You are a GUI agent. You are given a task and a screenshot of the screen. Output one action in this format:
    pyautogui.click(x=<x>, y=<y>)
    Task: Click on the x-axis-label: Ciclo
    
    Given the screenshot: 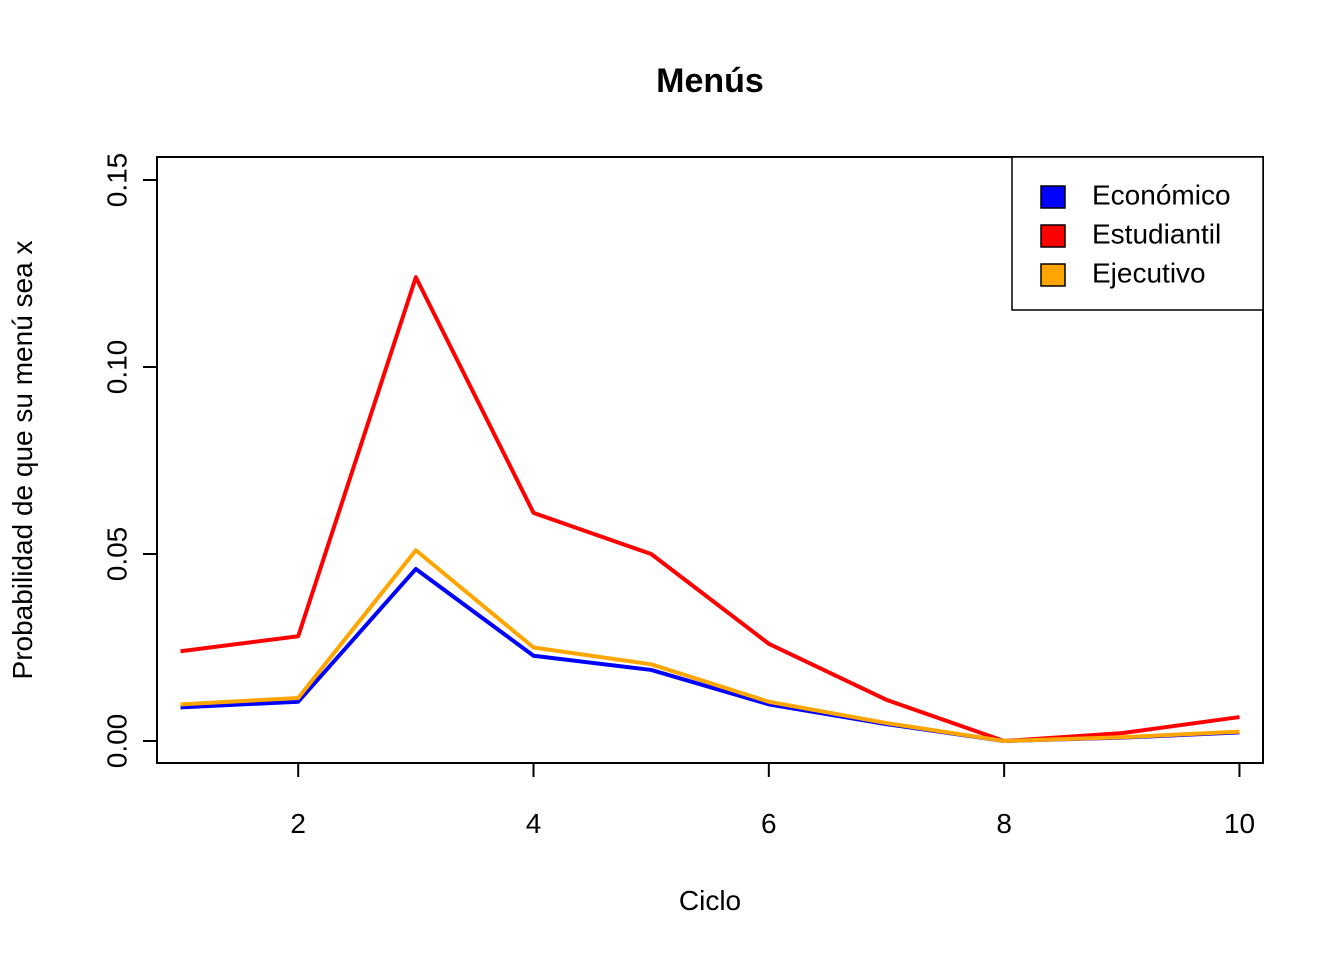 What is the action you would take?
    pyautogui.click(x=710, y=900)
    